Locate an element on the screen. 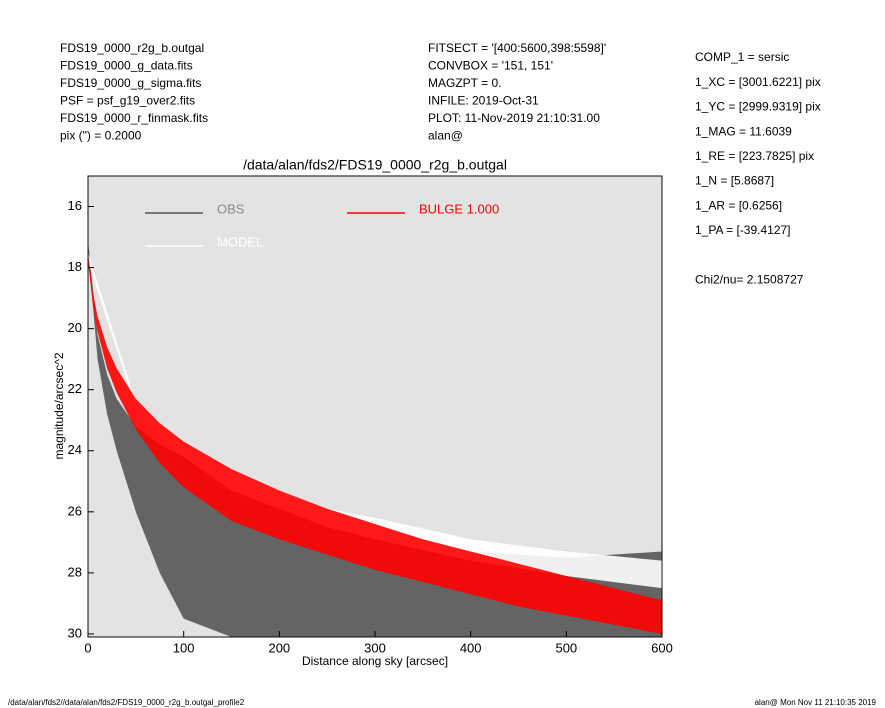 The image size is (885, 708). header-left-line: FDS19_0000_g_data.fits is located at coordinates (126, 66).